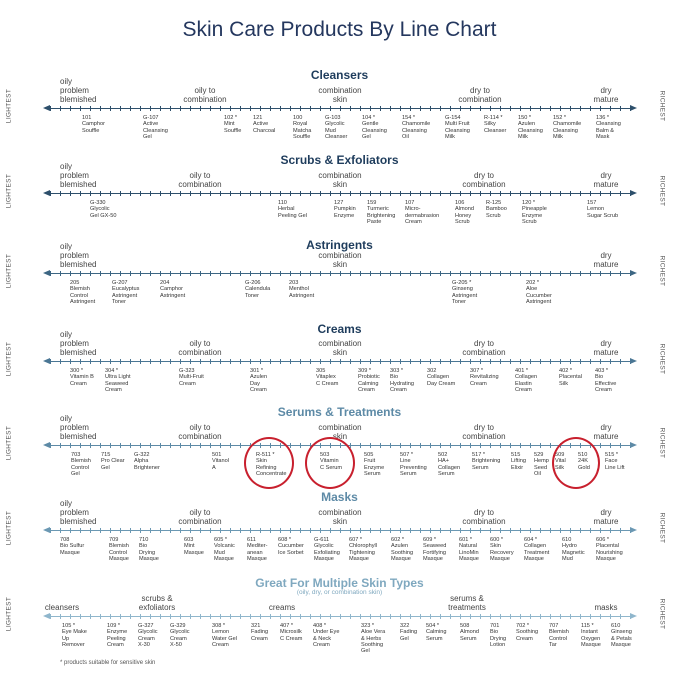  I want to click on product-label: 106 Almond Honey Scrub, so click(464, 212).